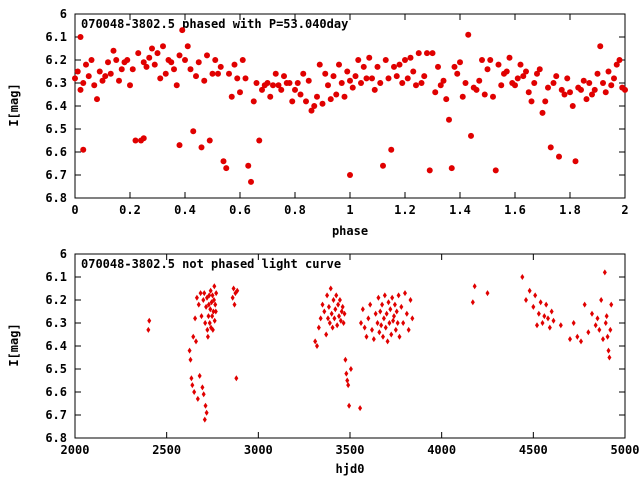 This screenshot has height=480, width=640. What do you see at coordinates (14, 344) in the screenshot?
I see `unphased-y-axis-title: I[mag]` at bounding box center [14, 344].